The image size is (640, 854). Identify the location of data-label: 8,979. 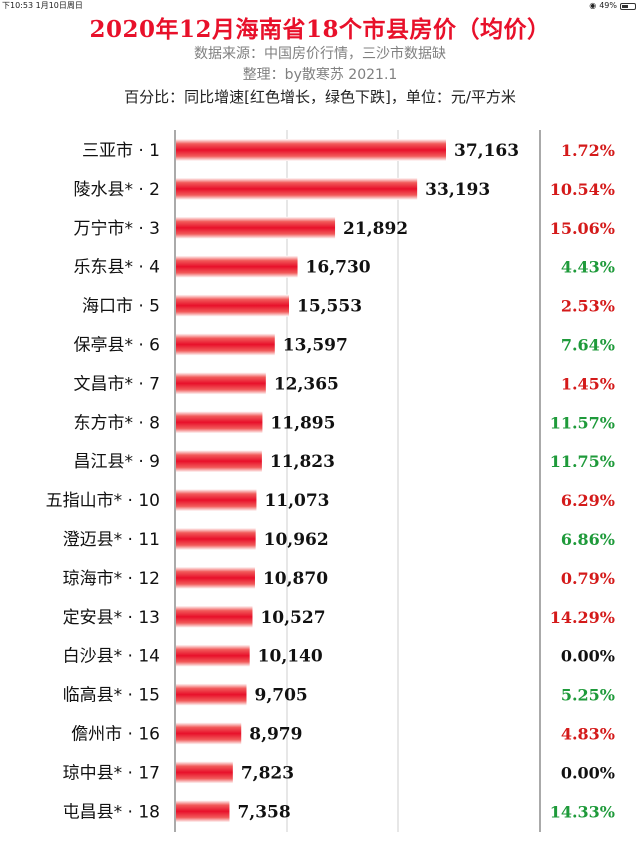
(275, 735).